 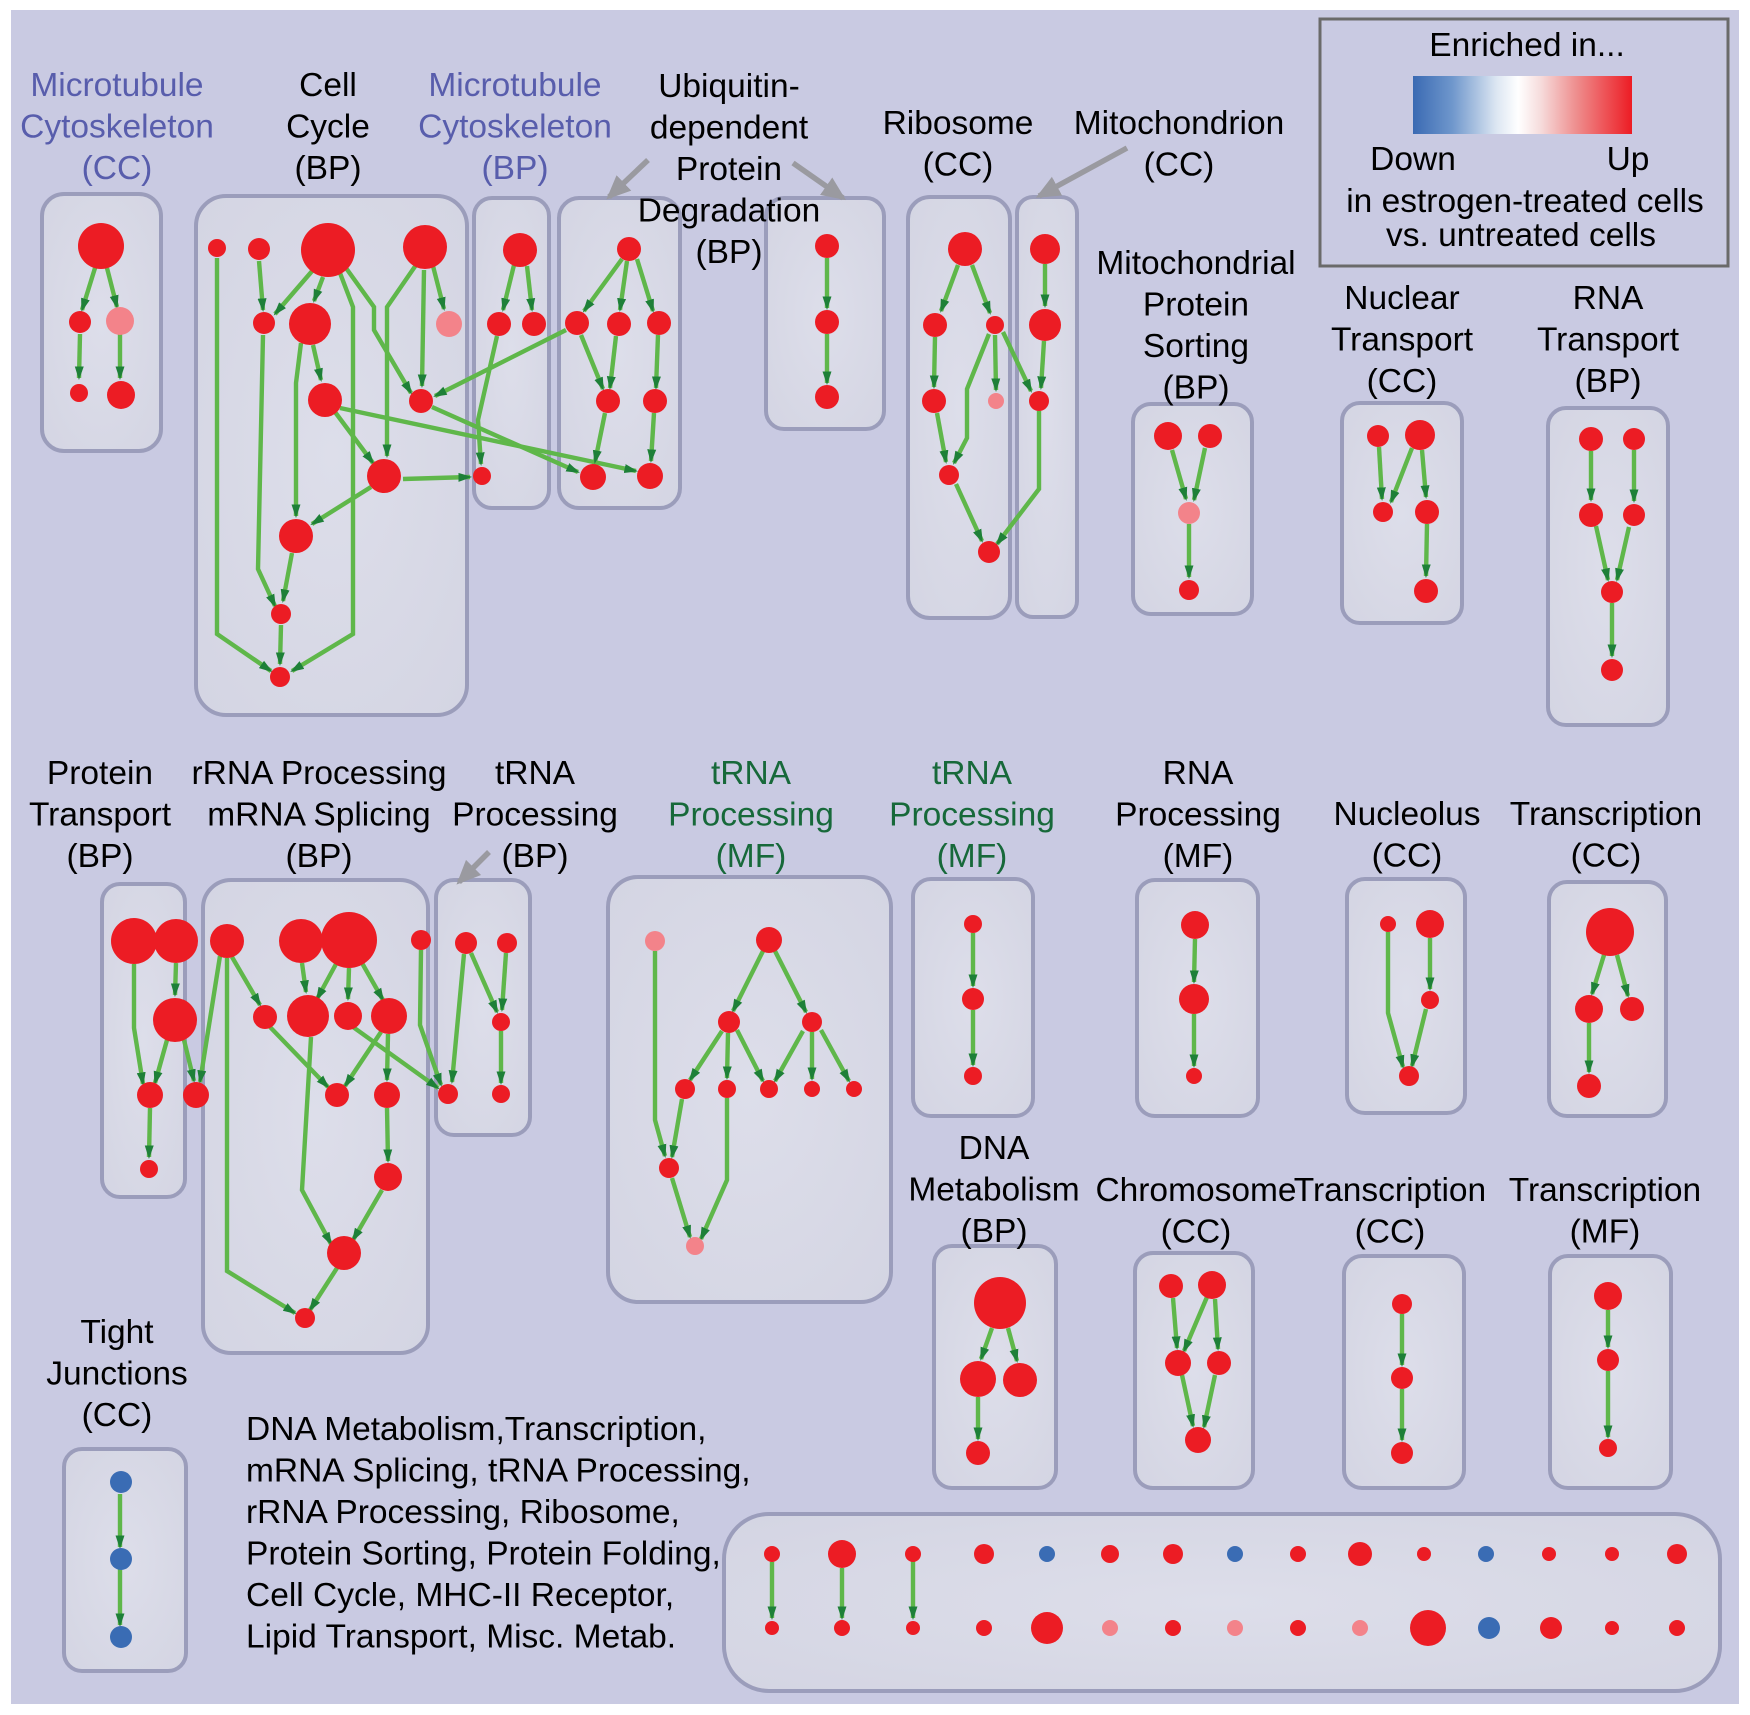 What do you see at coordinates (117, 1373) in the screenshot?
I see `svg-text: Junctions` at bounding box center [117, 1373].